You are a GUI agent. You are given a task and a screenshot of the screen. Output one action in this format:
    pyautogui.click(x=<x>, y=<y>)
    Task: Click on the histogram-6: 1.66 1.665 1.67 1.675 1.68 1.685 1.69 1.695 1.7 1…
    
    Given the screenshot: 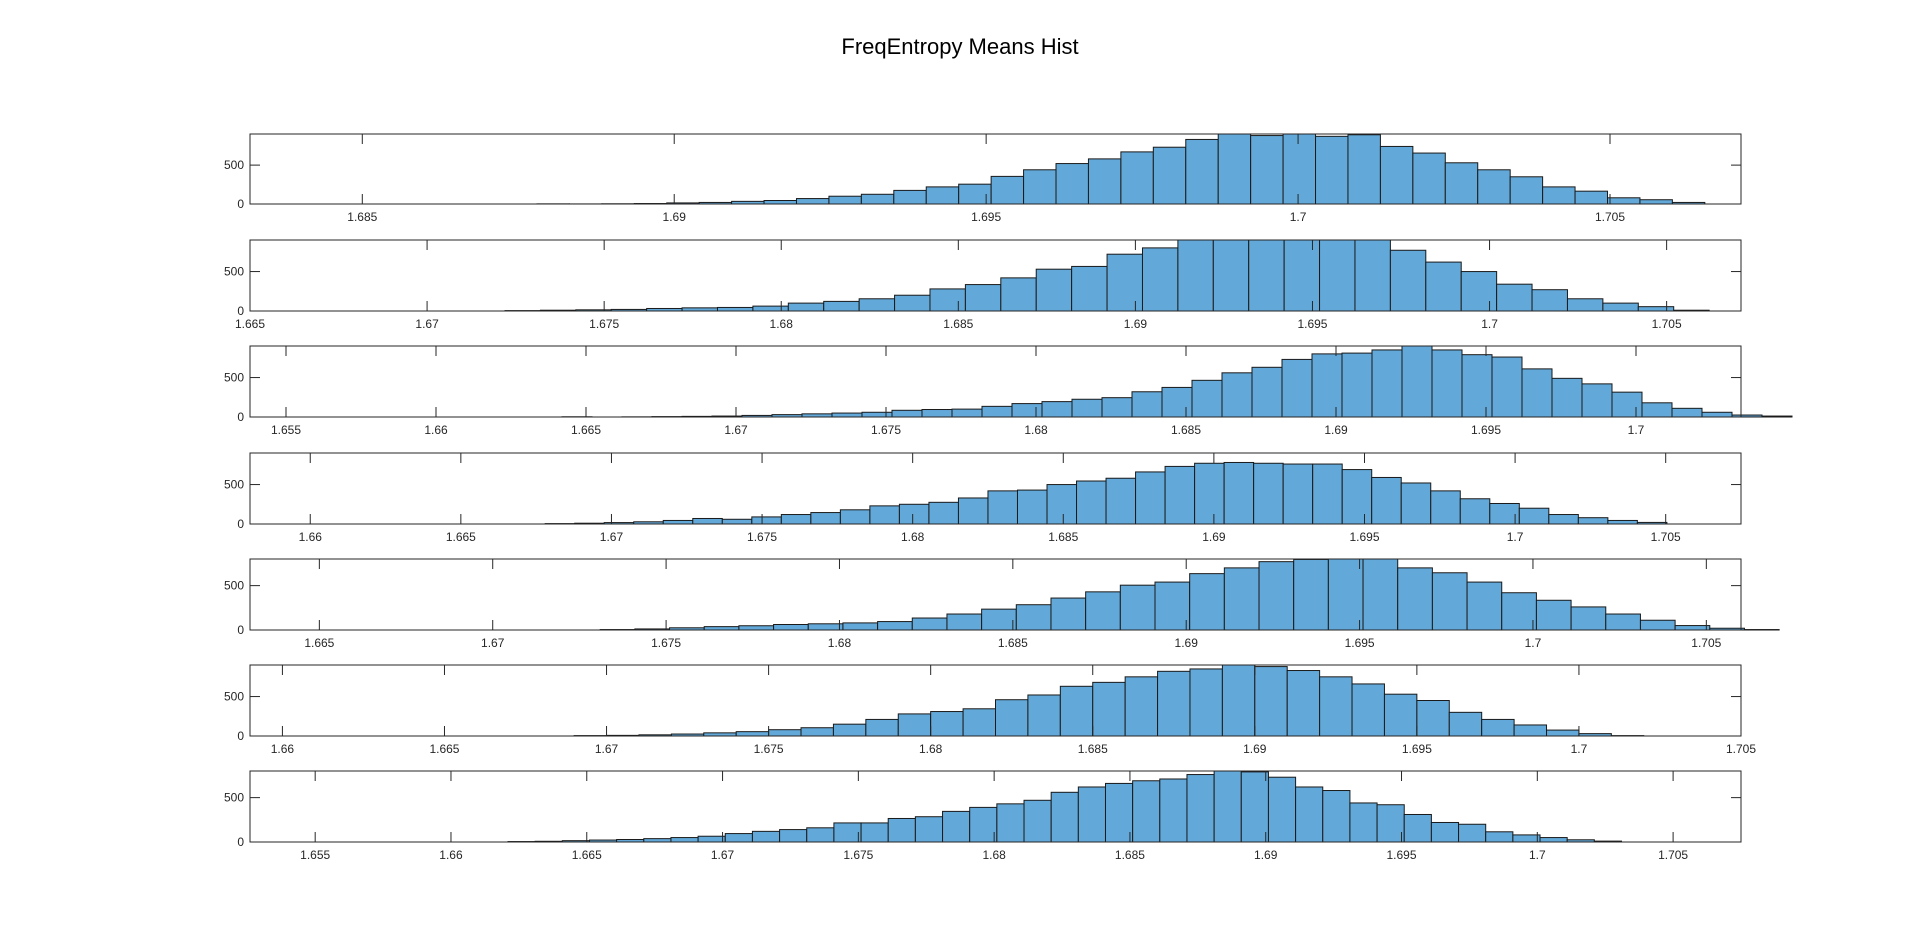 What is the action you would take?
    pyautogui.click(x=990, y=710)
    